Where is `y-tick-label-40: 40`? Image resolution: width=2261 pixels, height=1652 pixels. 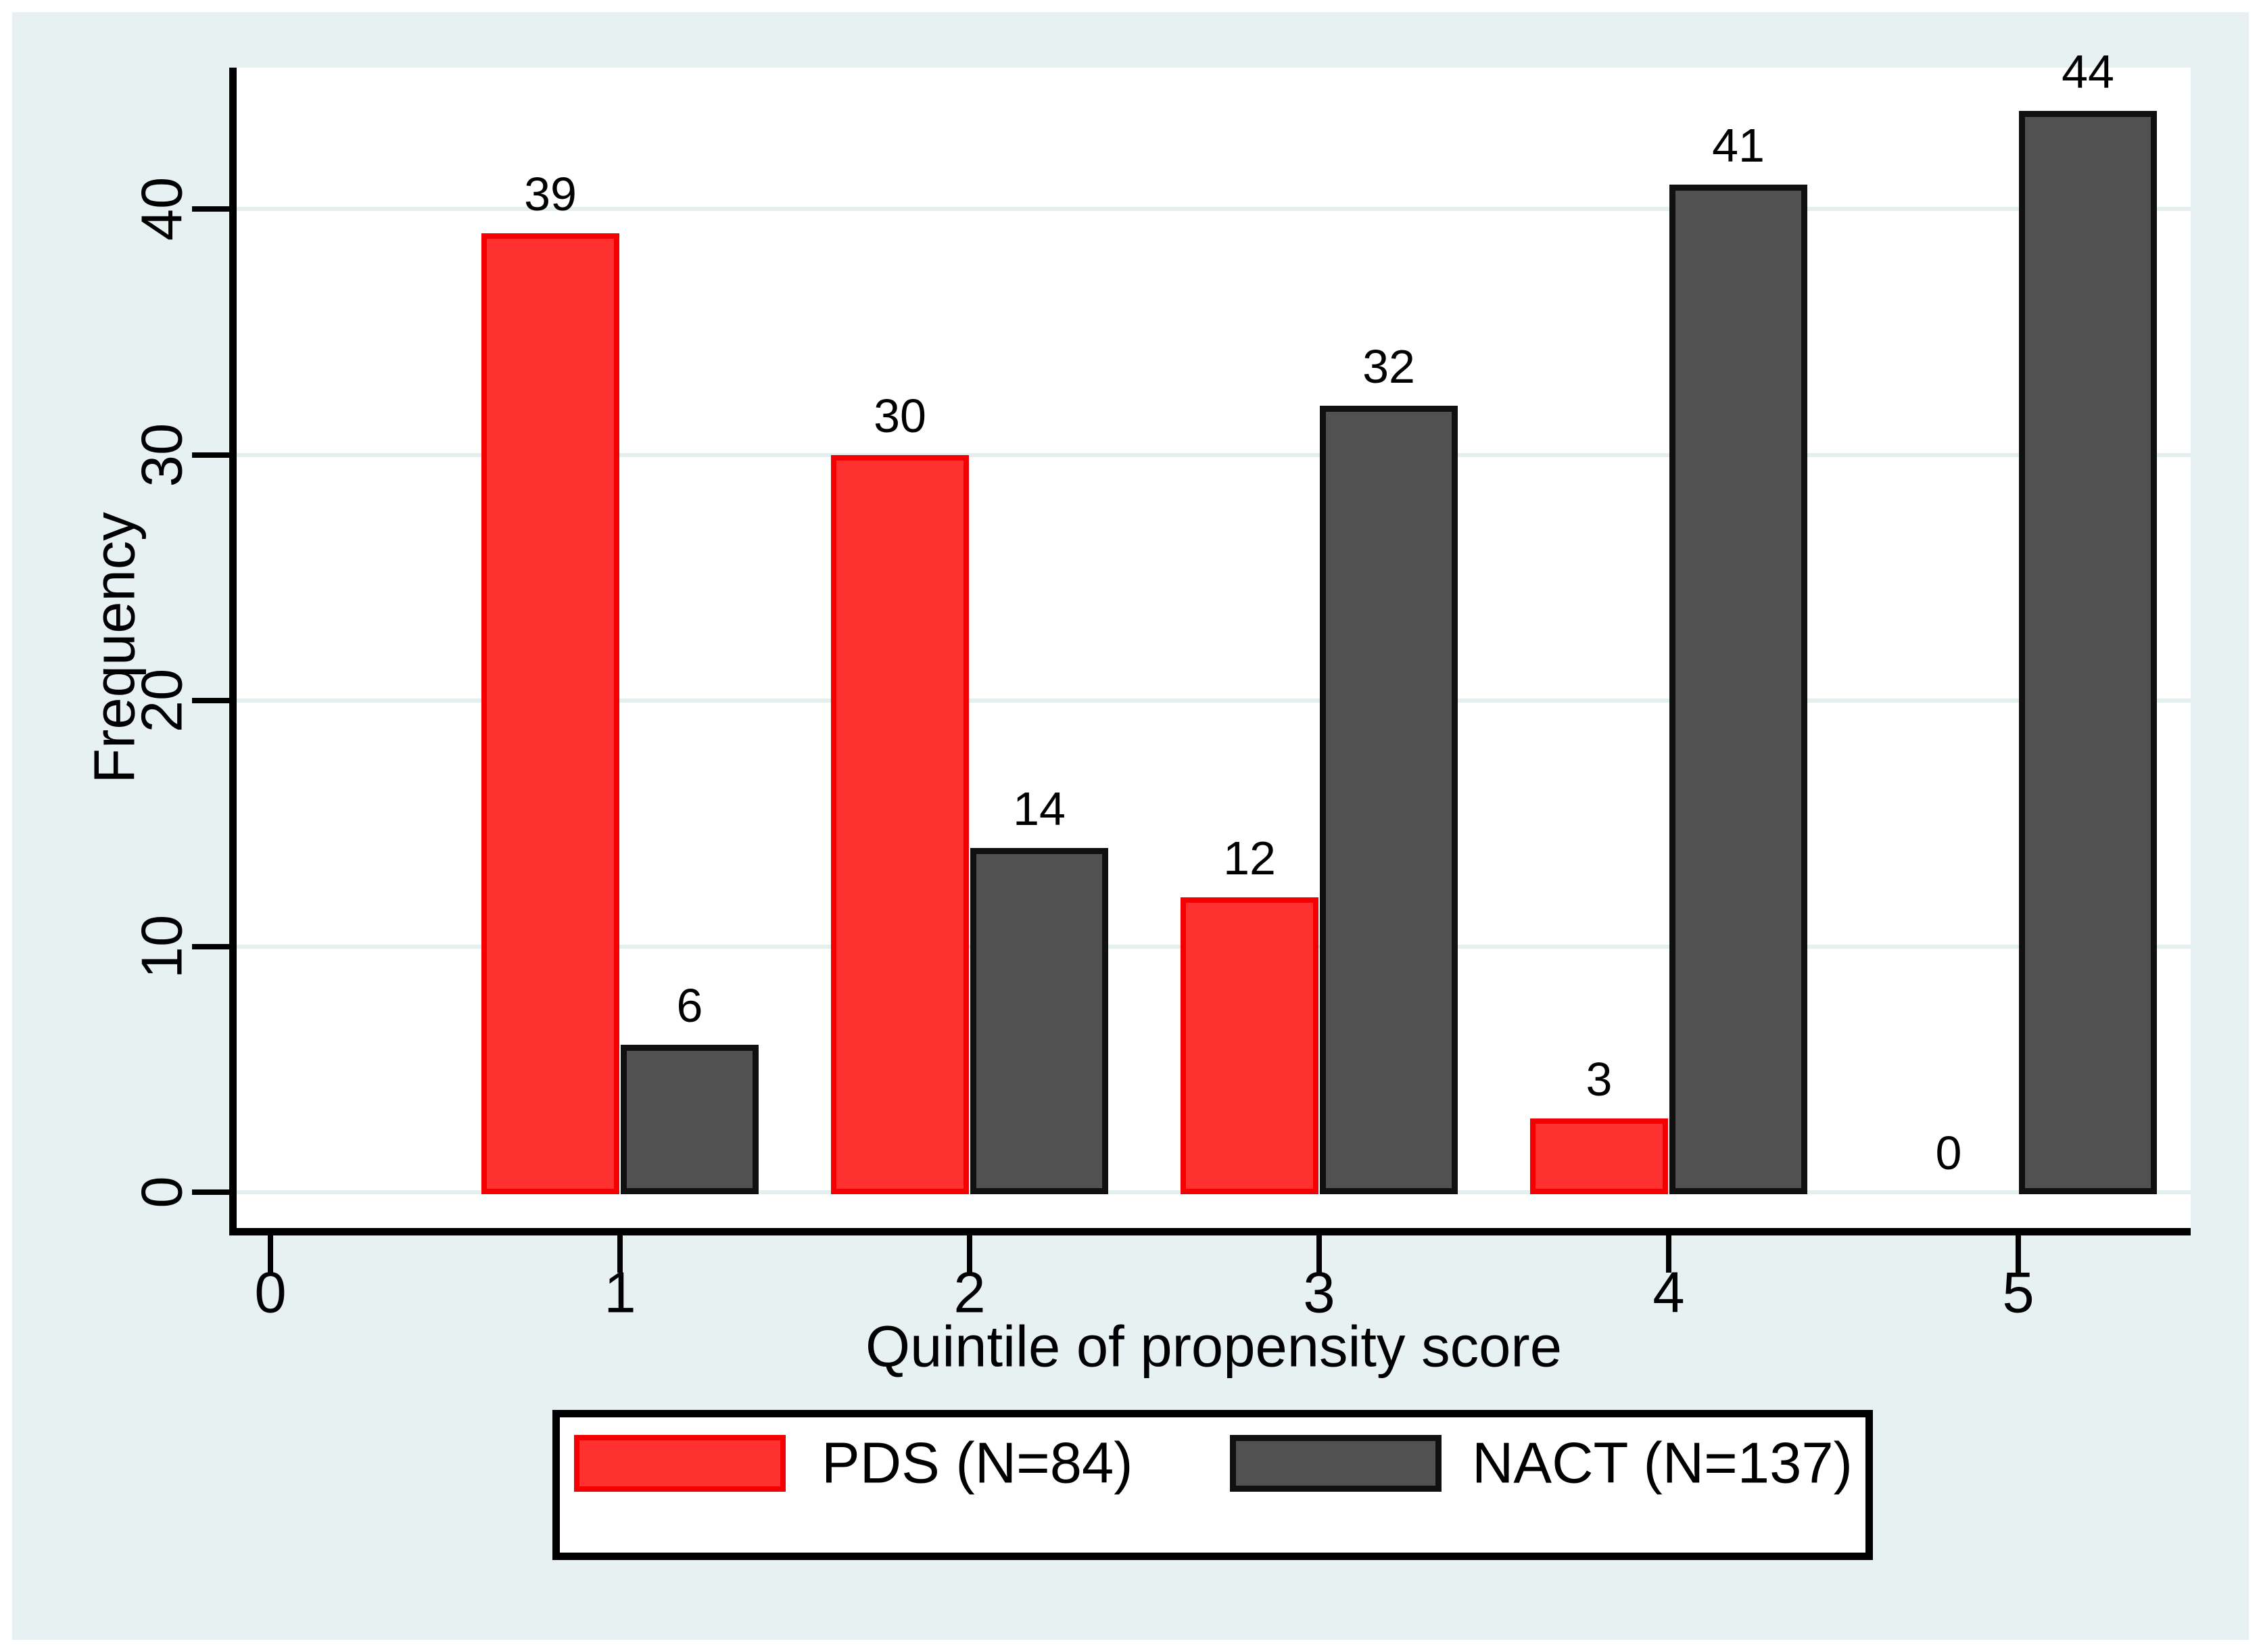 y-tick-label-40: 40 is located at coordinates (162, 209).